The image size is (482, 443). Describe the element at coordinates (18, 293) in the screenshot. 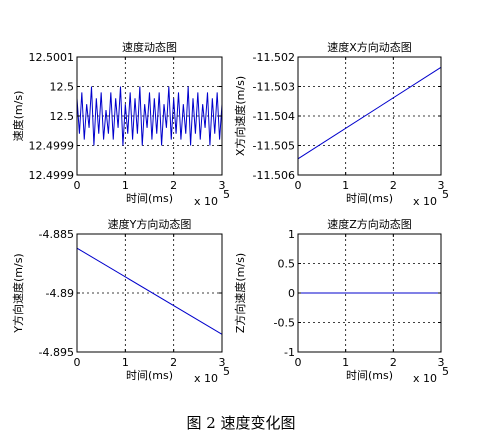

I see `y-axis-label: Y方向速度(m/s)` at that location.